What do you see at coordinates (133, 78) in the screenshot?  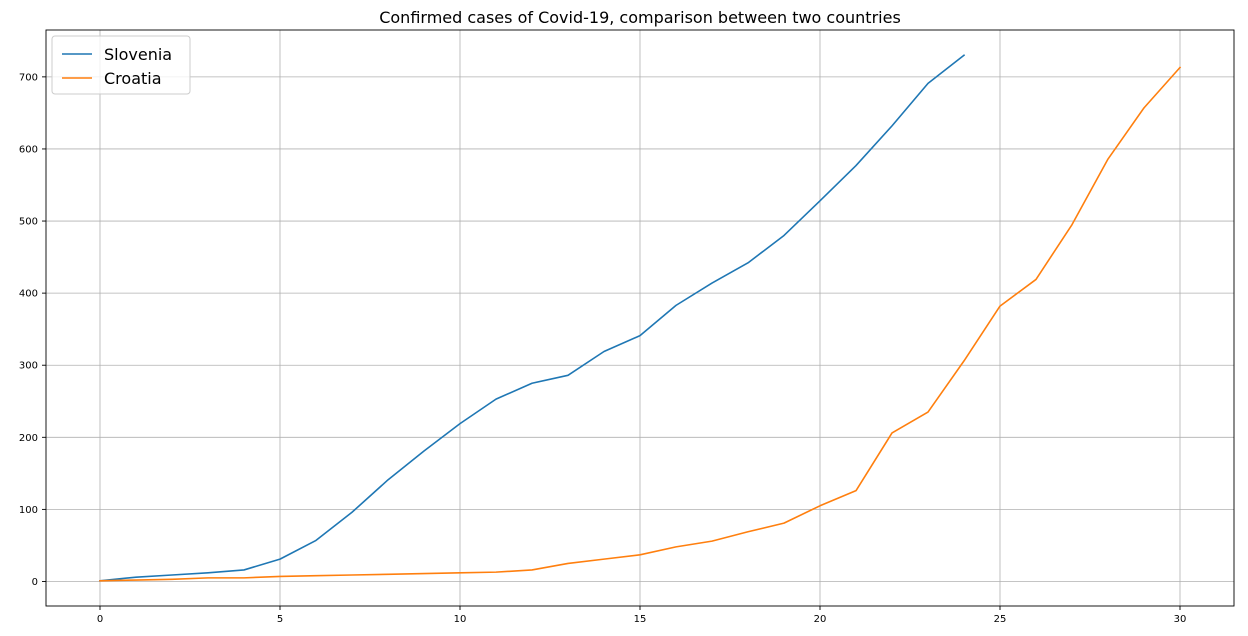 I see `legend-label-croatia: Croatia` at bounding box center [133, 78].